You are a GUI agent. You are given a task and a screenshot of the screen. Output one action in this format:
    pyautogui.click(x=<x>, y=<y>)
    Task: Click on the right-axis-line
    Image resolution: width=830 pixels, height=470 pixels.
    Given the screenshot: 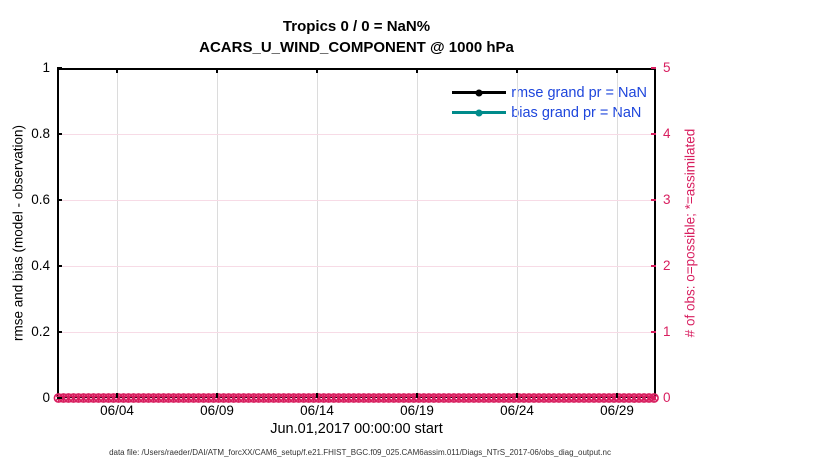 What is the action you would take?
    pyautogui.click(x=655, y=233)
    